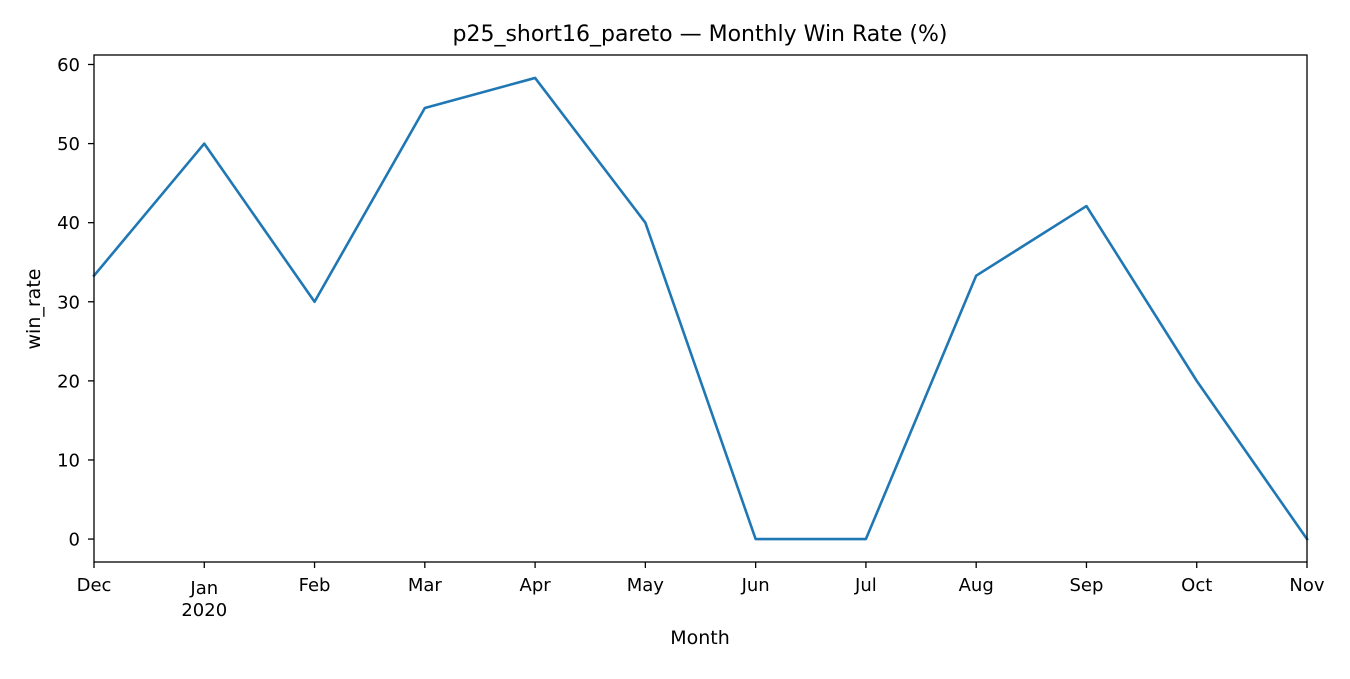 The height and width of the screenshot is (679, 1350). Describe the element at coordinates (68, 302) in the screenshot. I see `y-tick-label: 30` at that location.